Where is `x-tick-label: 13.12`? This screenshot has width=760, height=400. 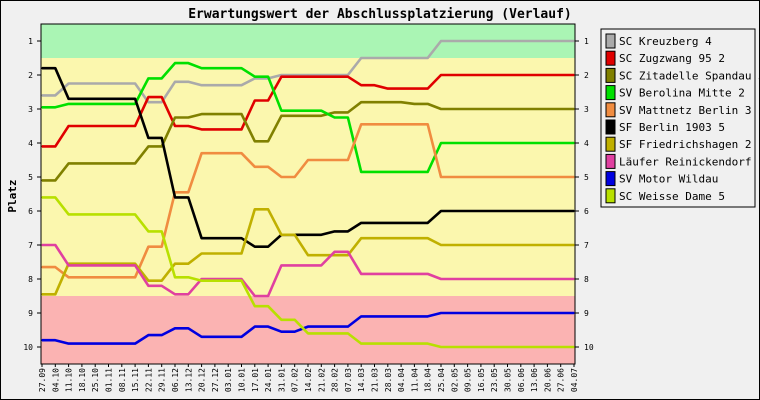
x-tick-label: 13.12 is located at coordinates (188, 380).